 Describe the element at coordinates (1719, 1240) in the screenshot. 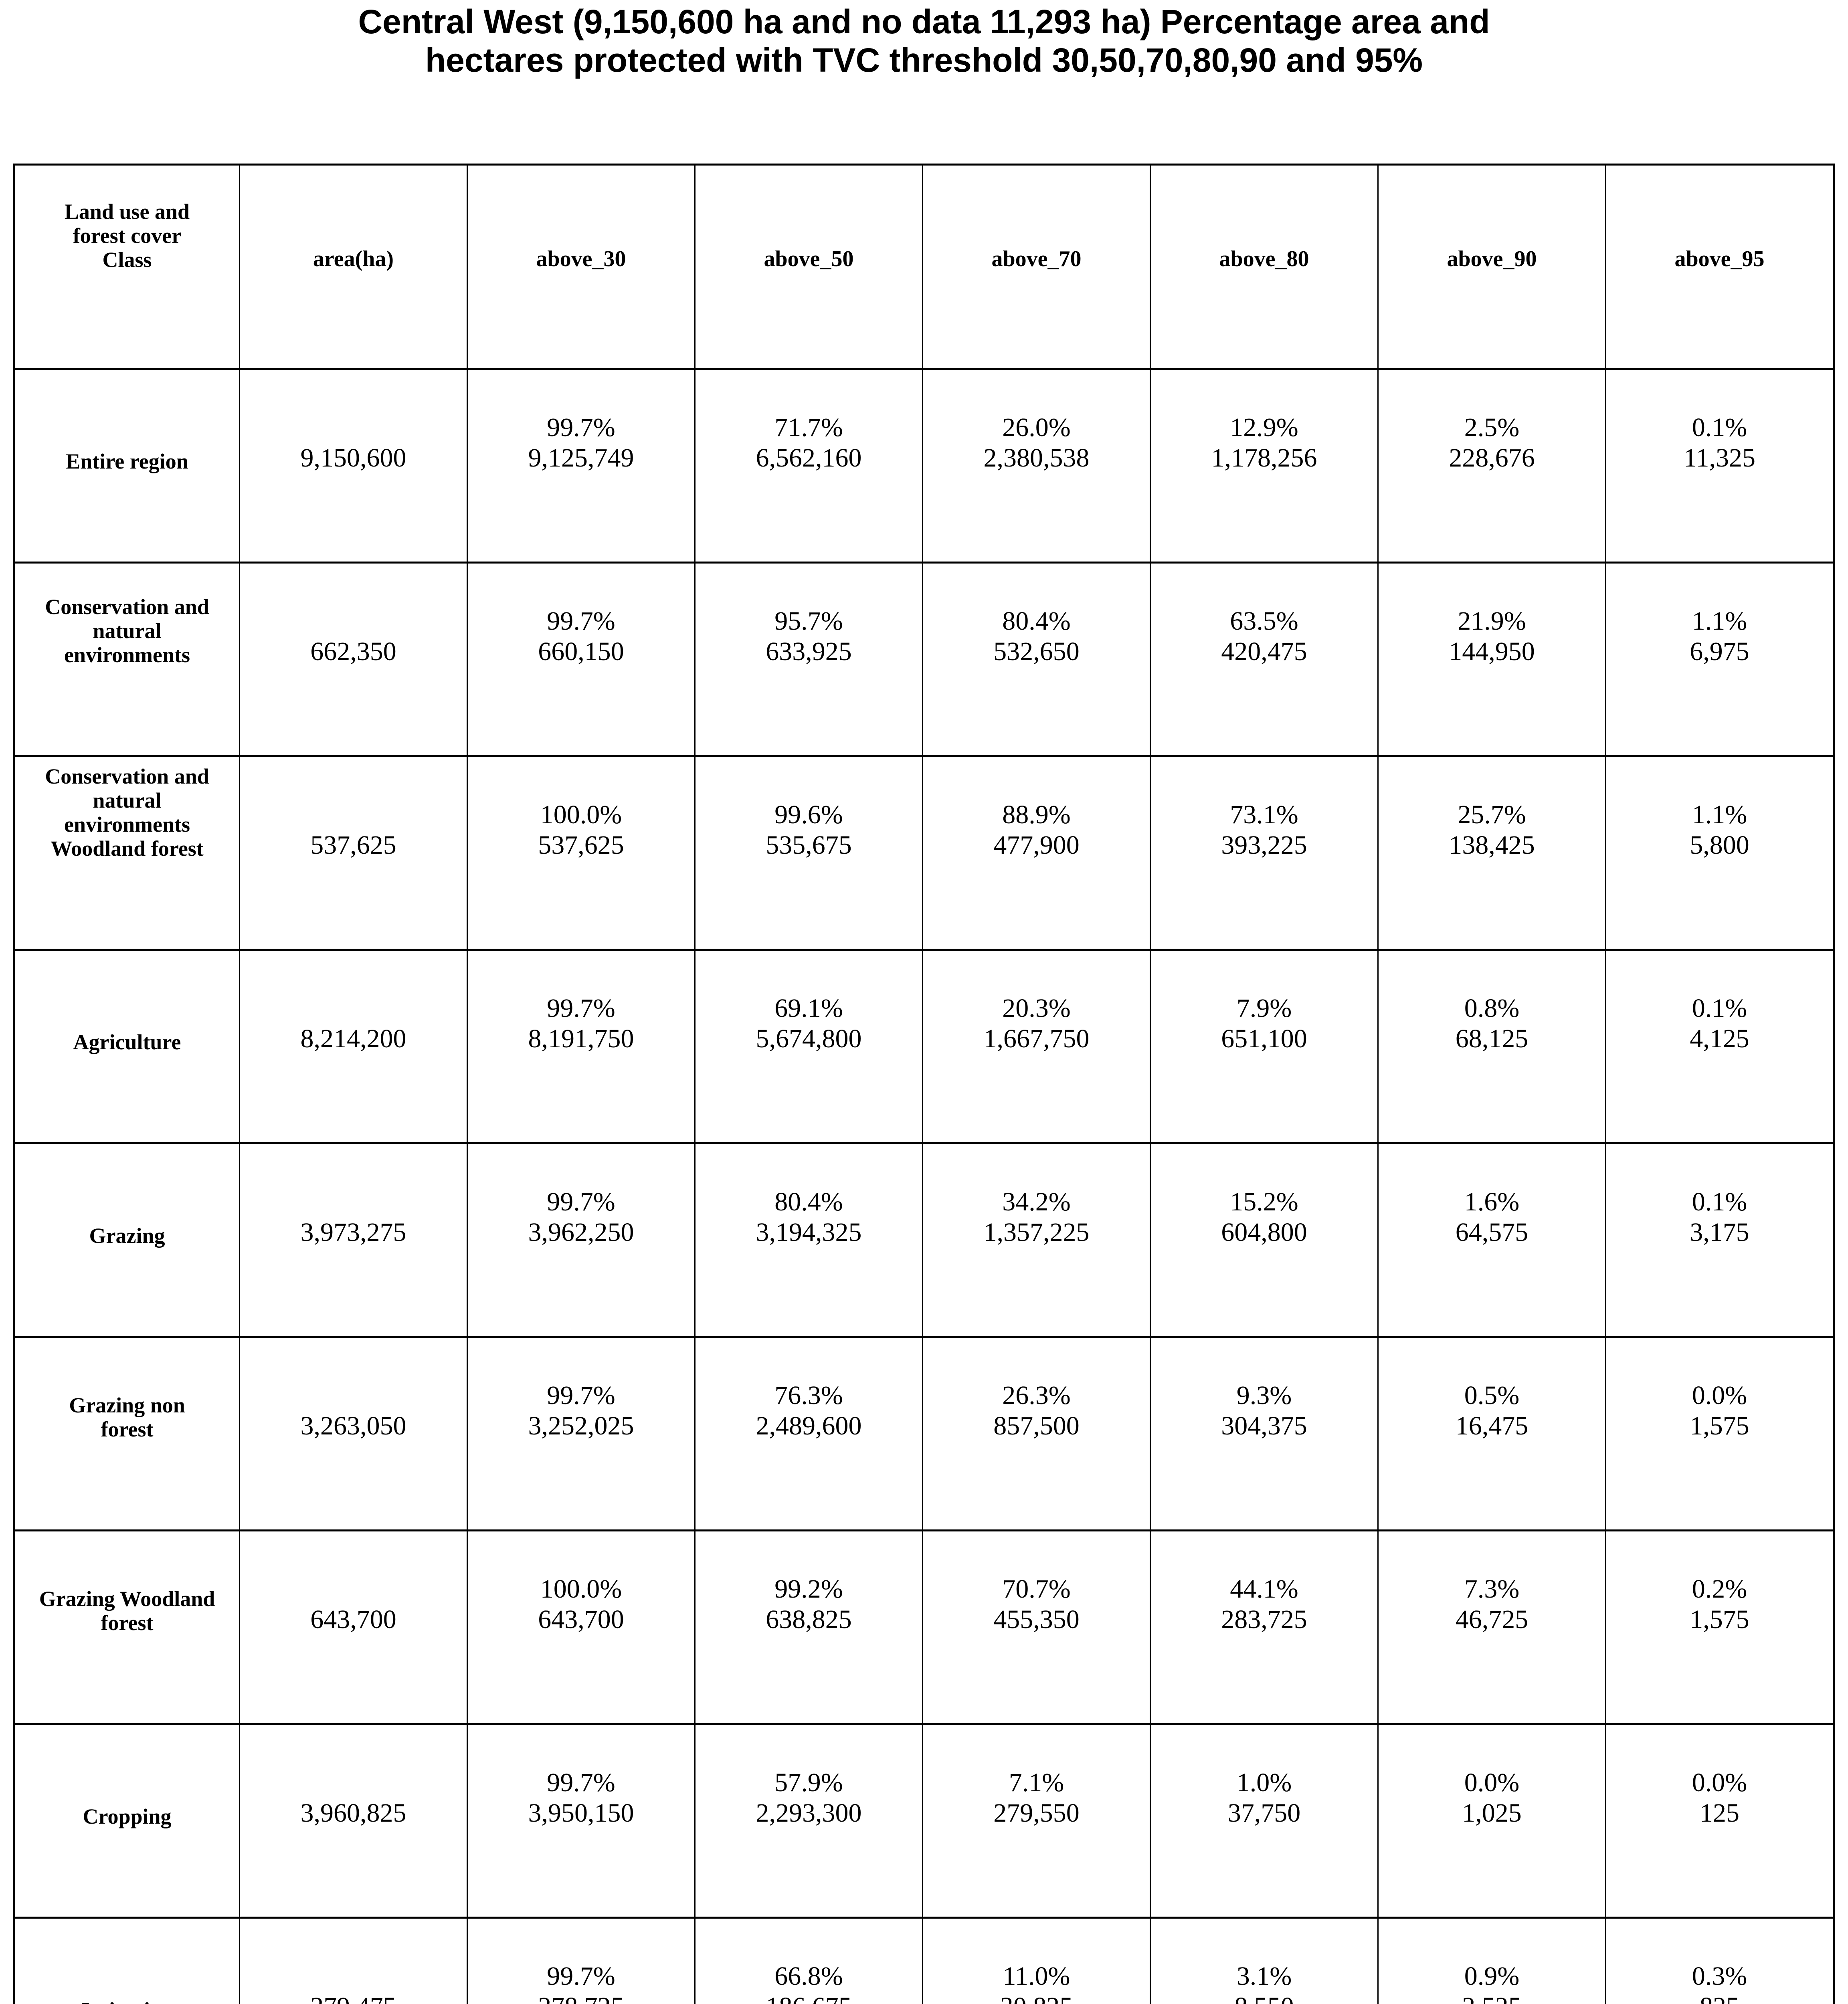

I see `threshold-cell: 0.1% 3,175` at that location.